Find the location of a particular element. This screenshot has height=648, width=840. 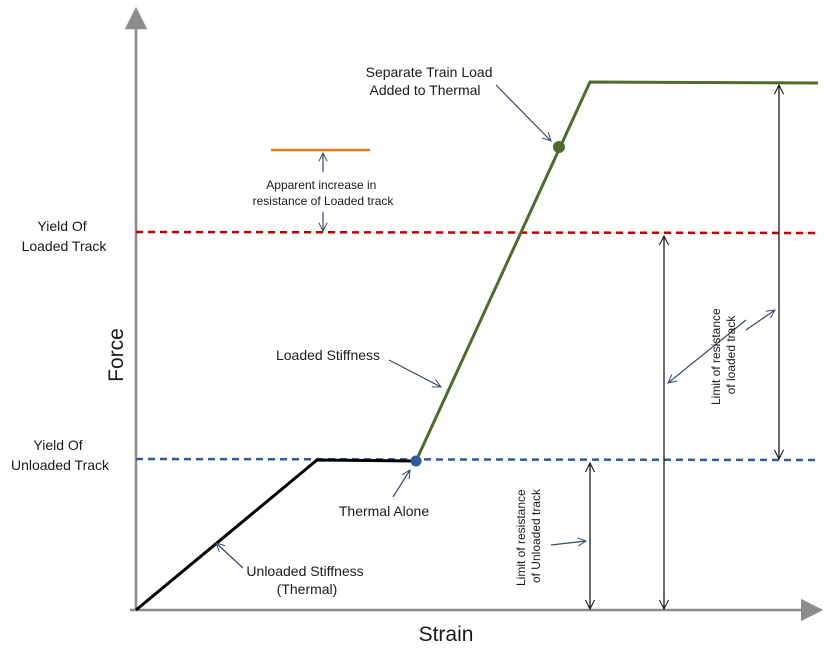

y-axis-label: Force is located at coordinates (116, 355).